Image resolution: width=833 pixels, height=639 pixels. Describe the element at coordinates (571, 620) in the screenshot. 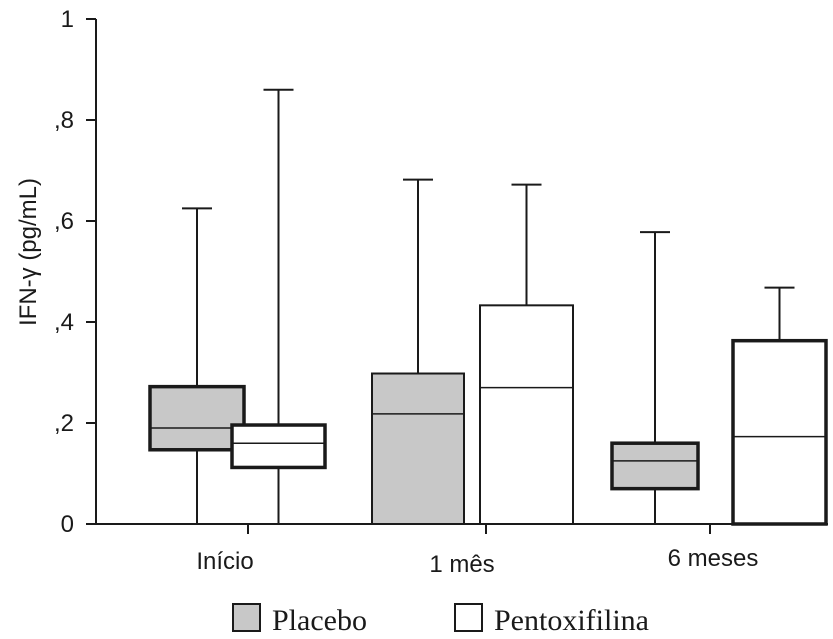

I see `legend-label-pentoxifilina: Pentoxifilina` at that location.